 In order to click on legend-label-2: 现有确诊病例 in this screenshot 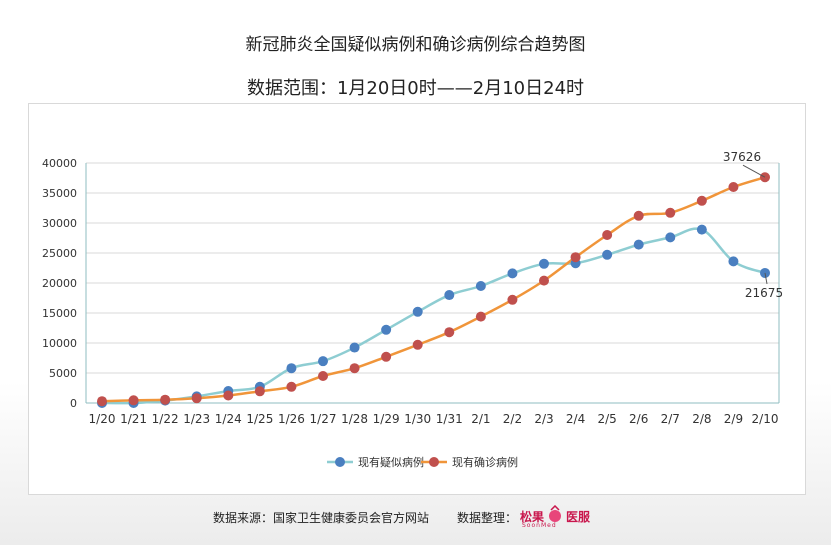, I will do `click(485, 462)`.